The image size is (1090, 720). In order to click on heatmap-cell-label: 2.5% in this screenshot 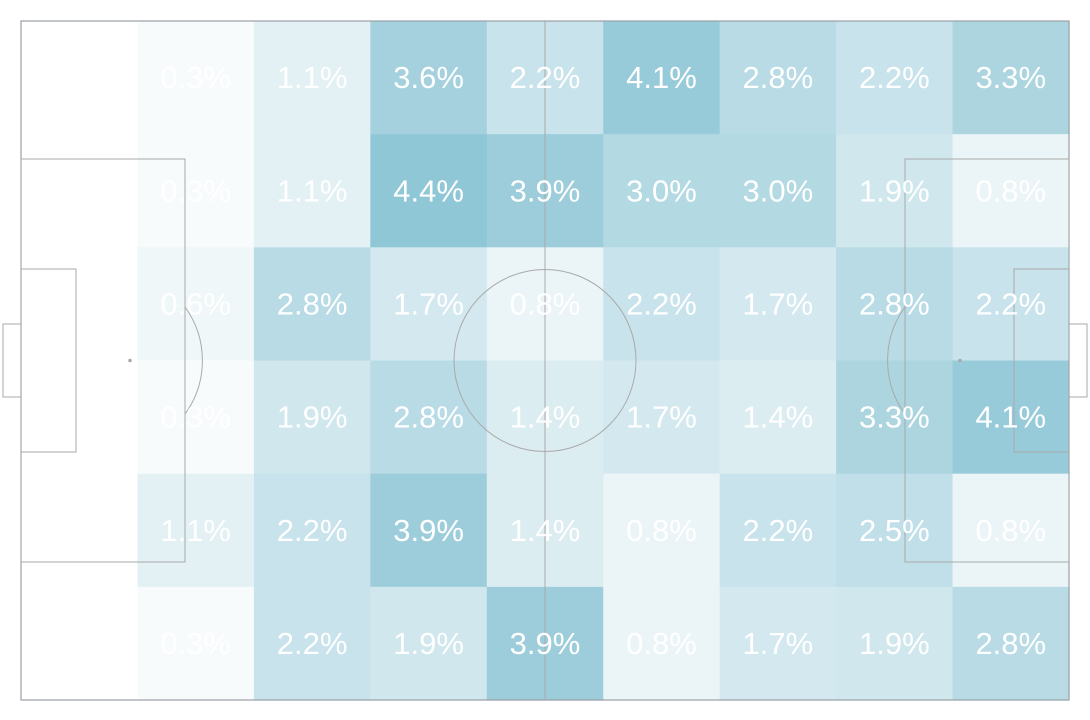, I will do `click(894, 530)`.